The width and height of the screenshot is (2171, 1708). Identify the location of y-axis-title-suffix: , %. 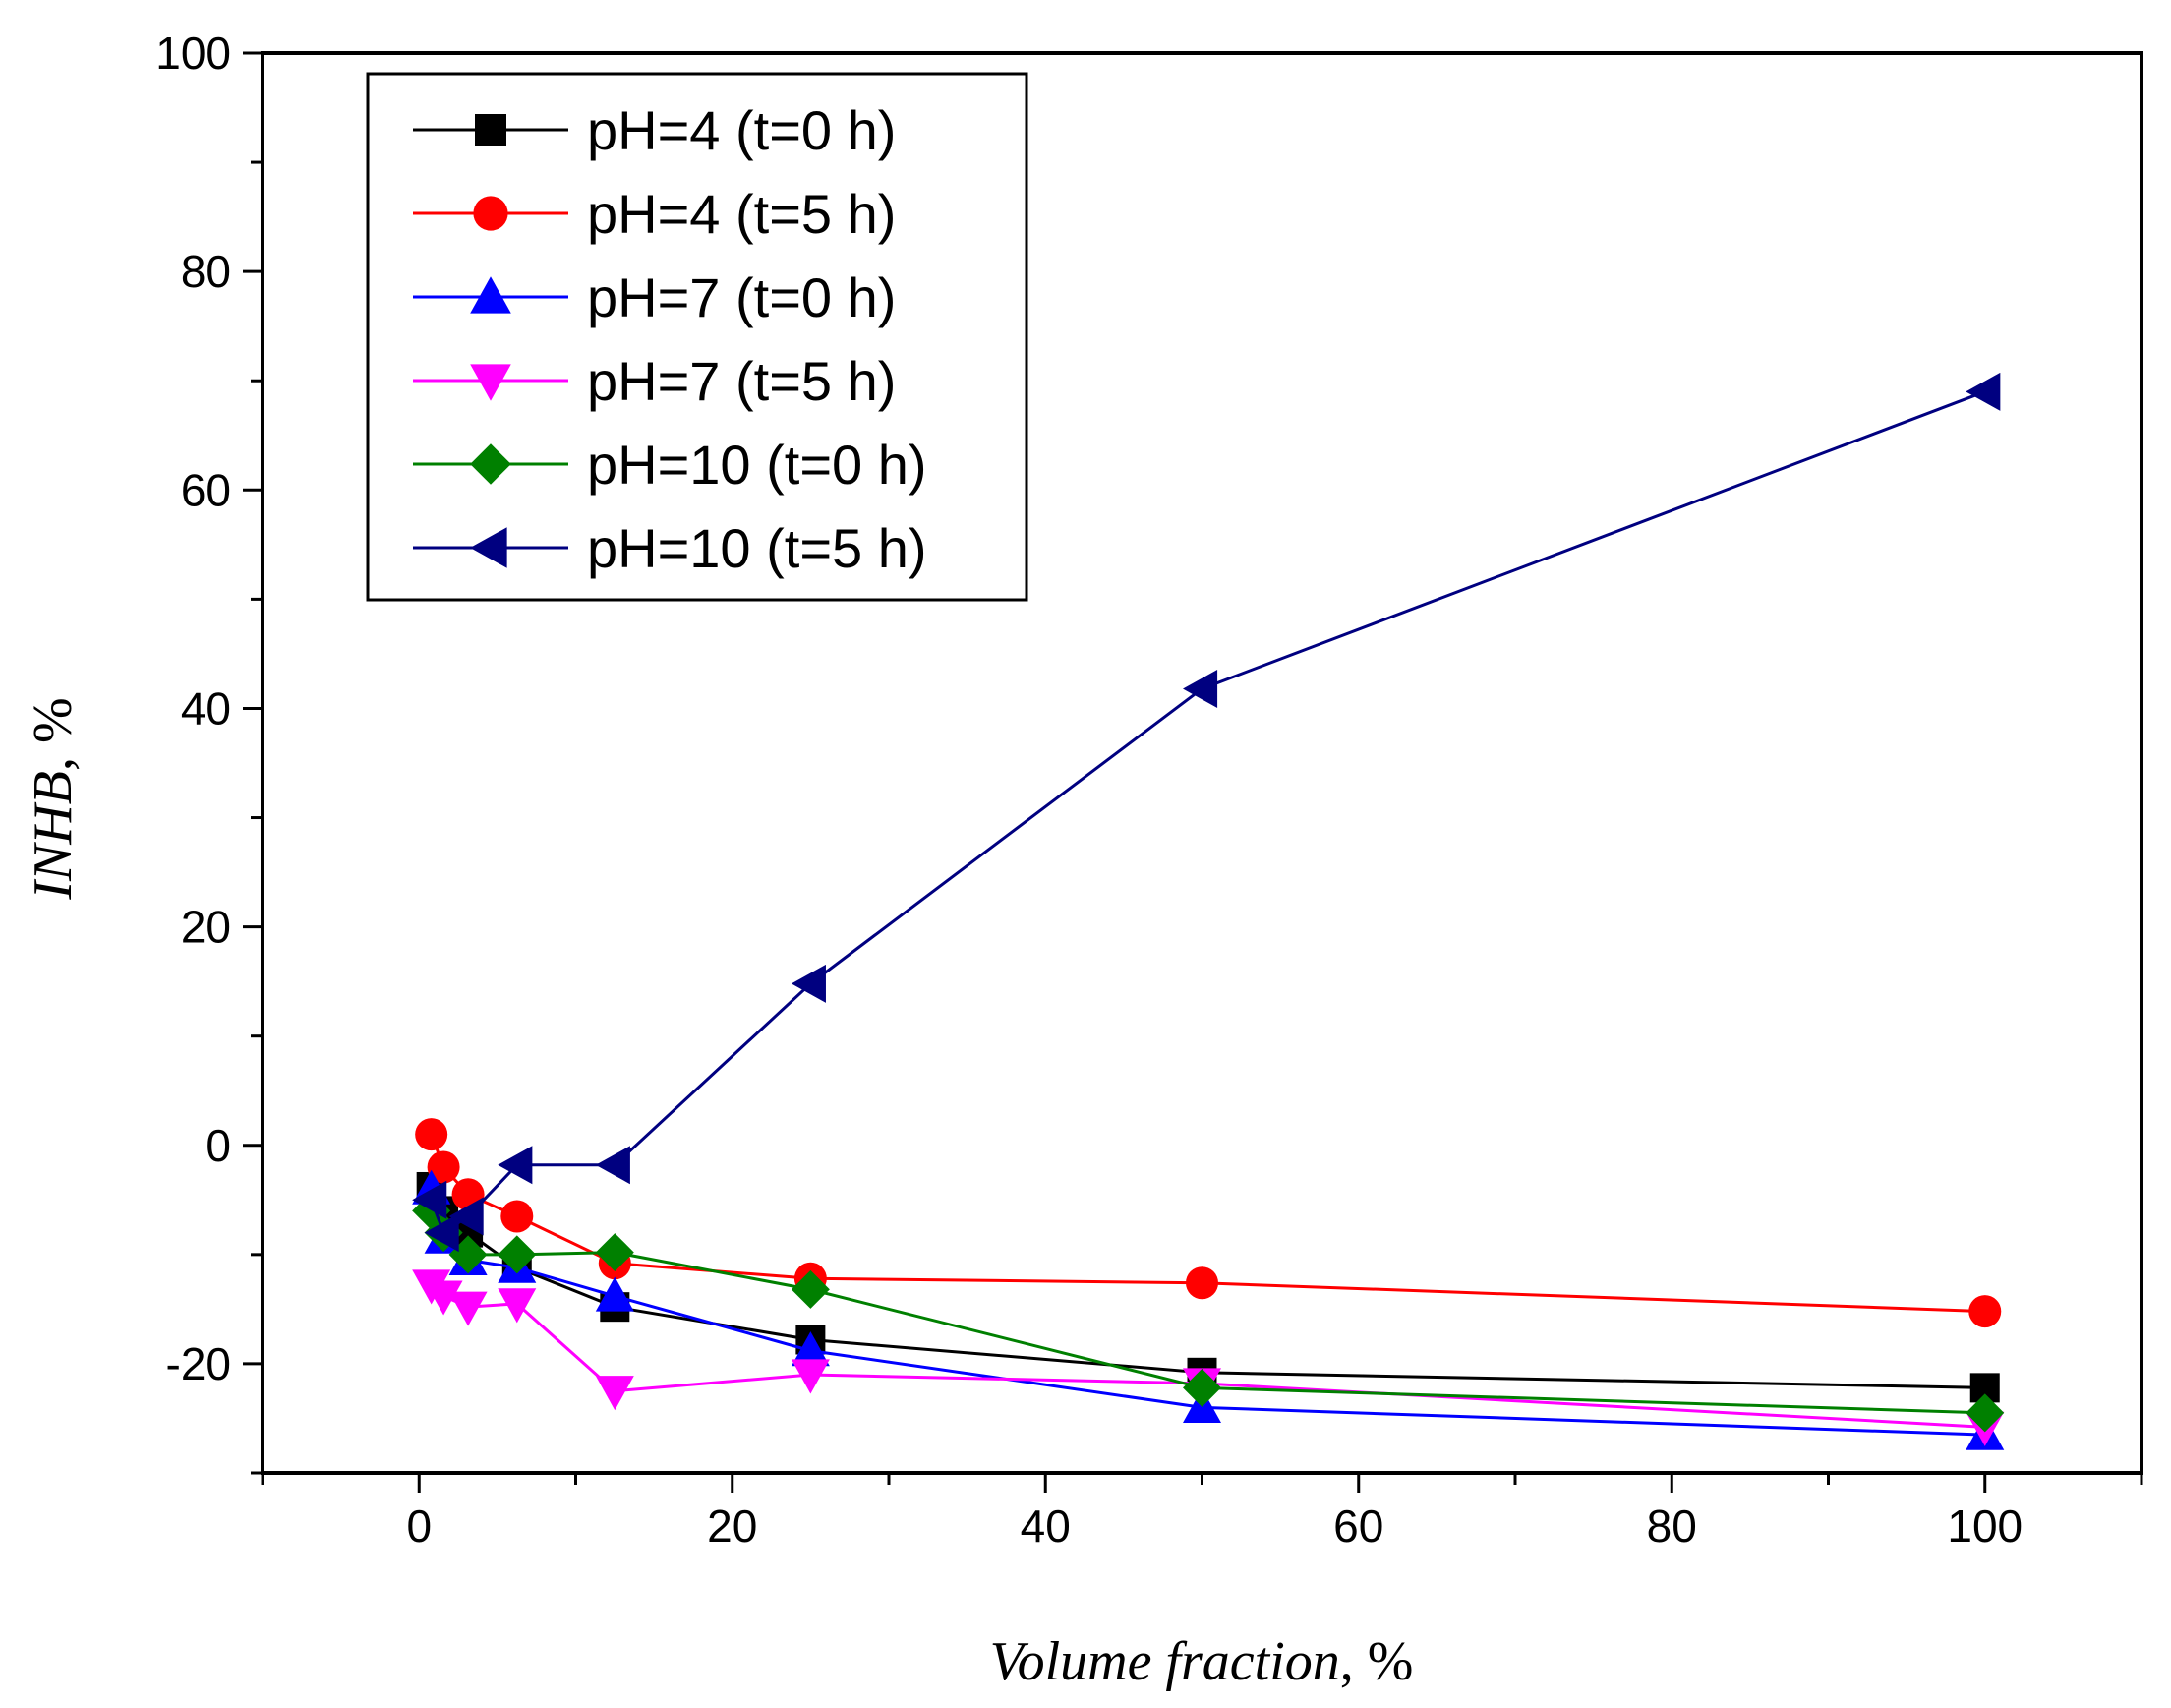
(53, 734).